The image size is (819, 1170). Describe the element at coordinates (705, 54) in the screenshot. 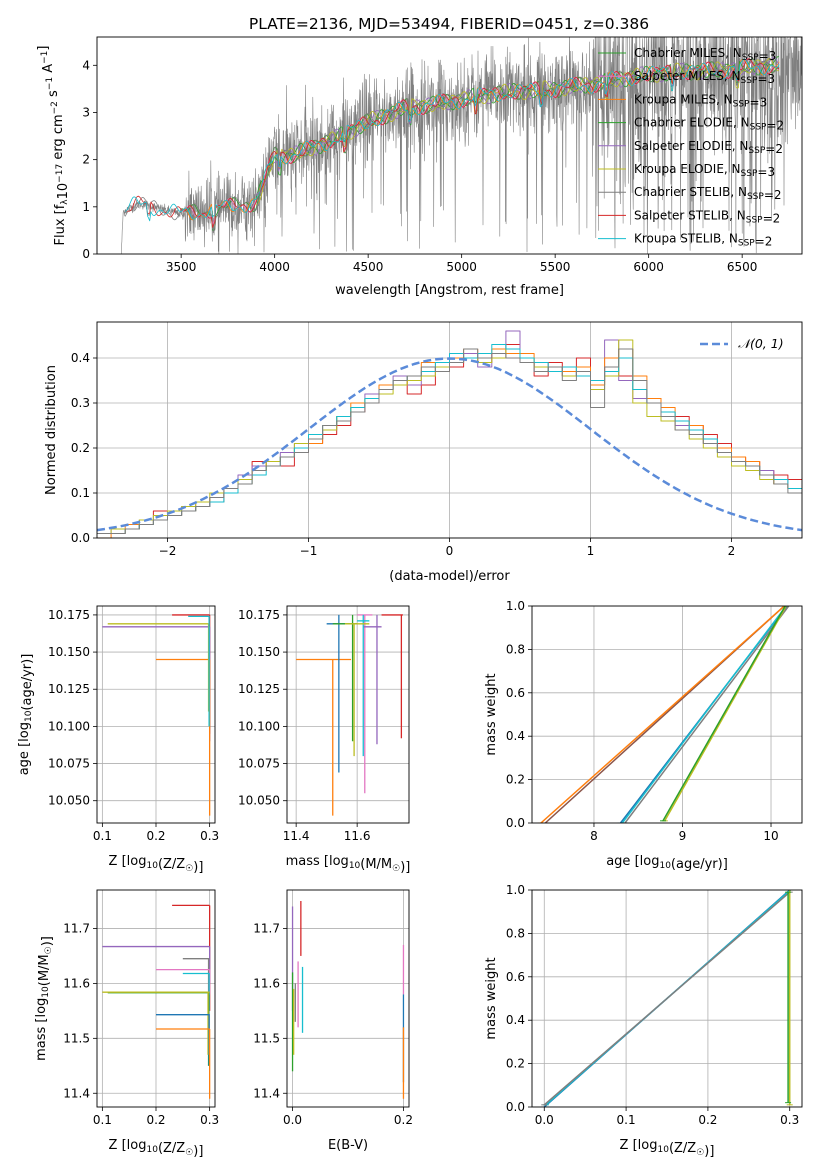

I see `legend-label: Chabrier MILES, NSSP=3` at that location.